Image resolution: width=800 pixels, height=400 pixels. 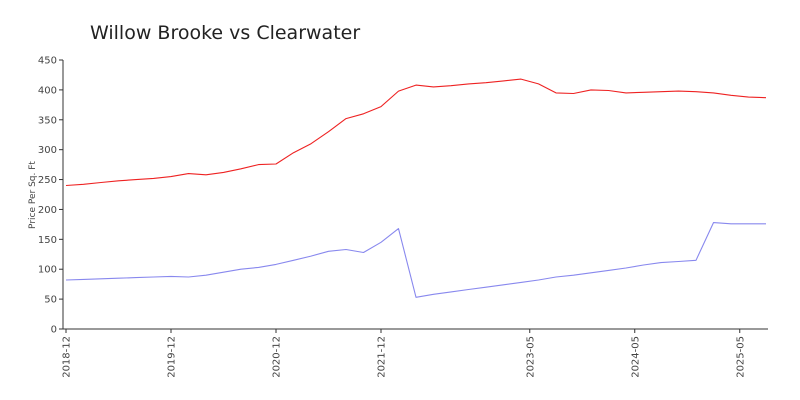 I want to click on y-axis-label: Price Per Sq. Ft, so click(x=33, y=195).